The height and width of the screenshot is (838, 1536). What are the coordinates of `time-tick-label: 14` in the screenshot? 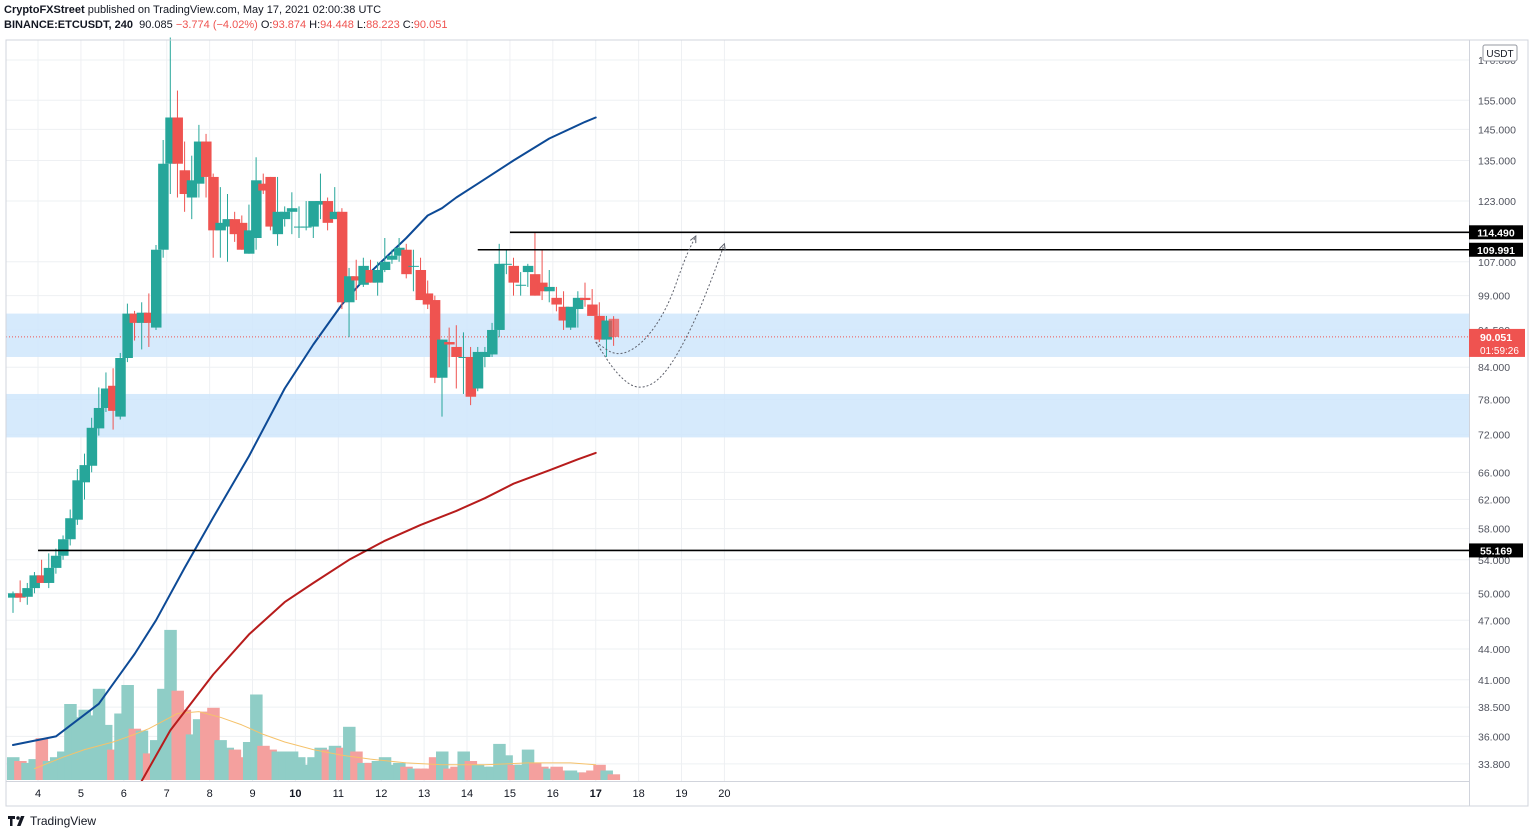 It's located at (467, 794).